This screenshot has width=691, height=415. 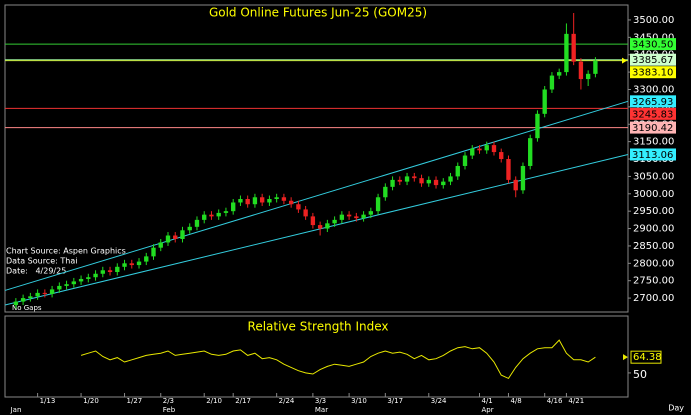 What do you see at coordinates (27, 308) in the screenshot?
I see `annotation: No Gaps` at bounding box center [27, 308].